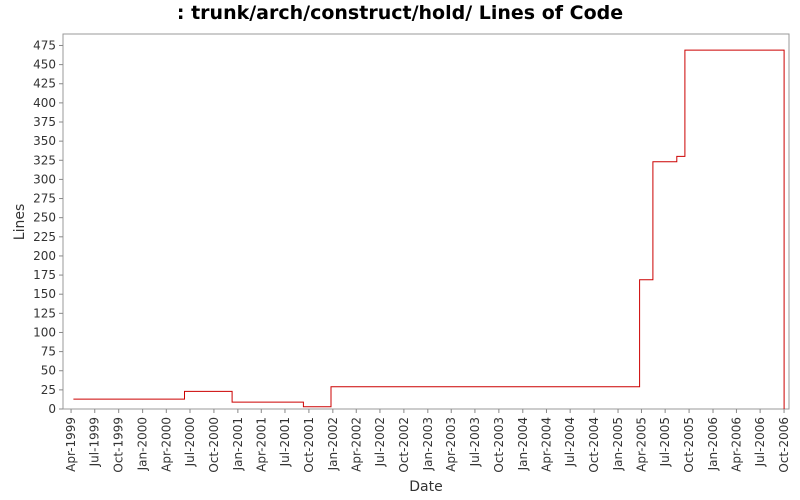  I want to click on x-tick-label: Apr-2003, so click(451, 444).